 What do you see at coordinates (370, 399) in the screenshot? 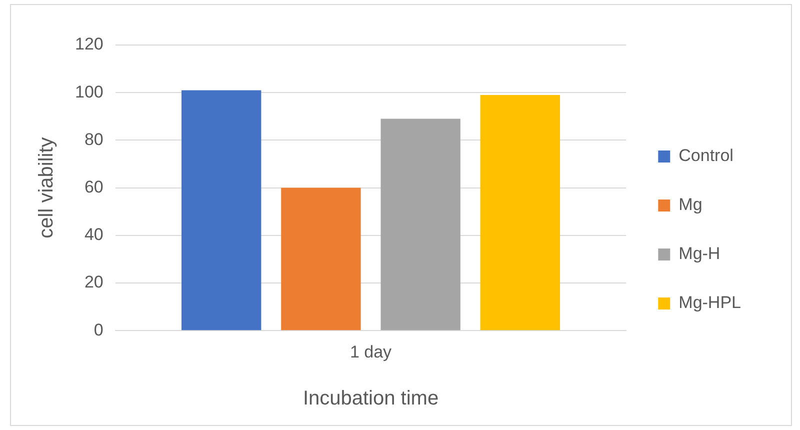
I see `x-axis-title: Incubation time` at bounding box center [370, 399].